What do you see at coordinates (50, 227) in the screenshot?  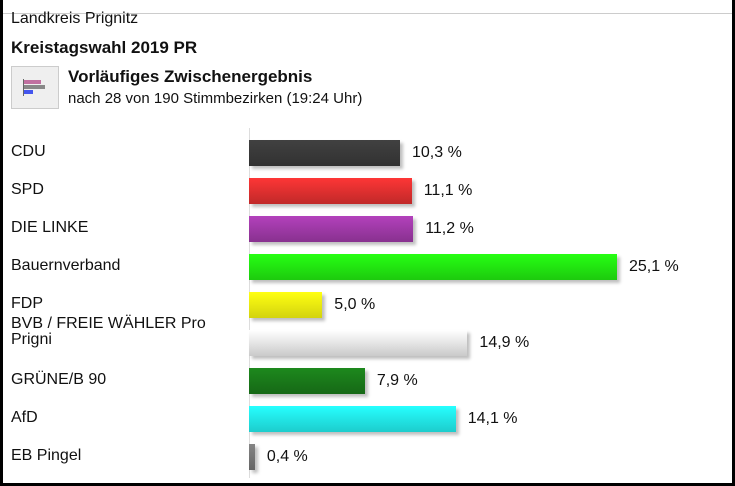 I see `party-label: DIE LINKE` at bounding box center [50, 227].